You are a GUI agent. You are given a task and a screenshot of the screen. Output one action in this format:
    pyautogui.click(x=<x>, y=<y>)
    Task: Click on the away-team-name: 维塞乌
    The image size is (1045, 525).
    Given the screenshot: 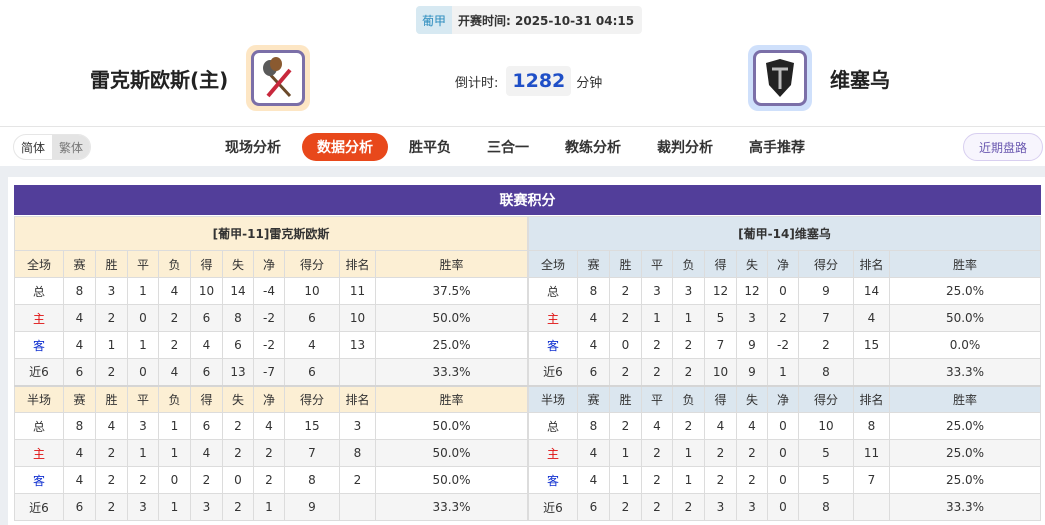 What is the action you would take?
    pyautogui.click(x=860, y=79)
    